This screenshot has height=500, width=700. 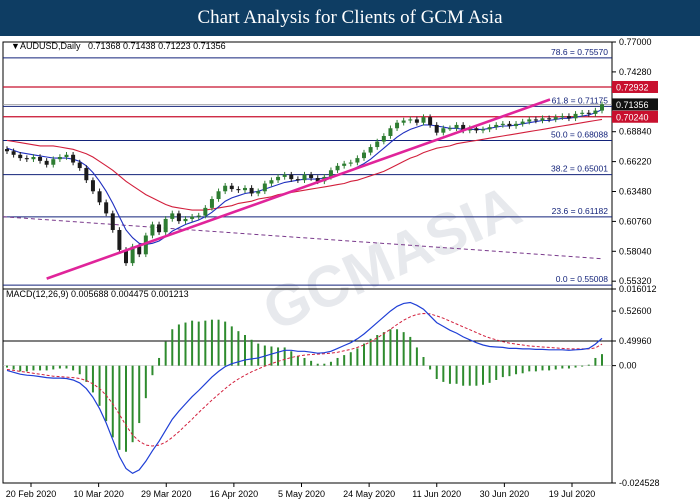 What do you see at coordinates (157, 46) in the screenshot?
I see `ohlc-label: 0.71368 0.71438 0.71223 0.71356` at bounding box center [157, 46].